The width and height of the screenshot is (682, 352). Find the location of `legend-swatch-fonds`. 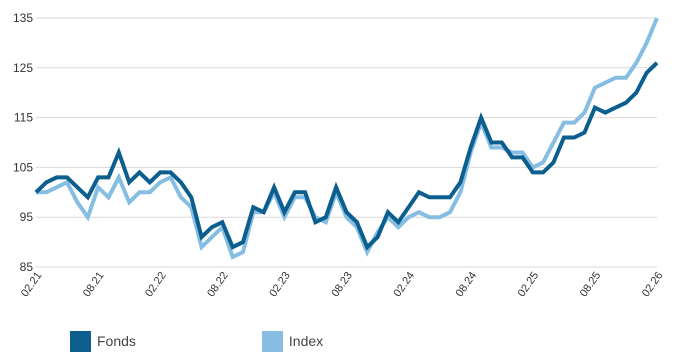

legend-swatch-fonds is located at coordinates (80, 341).